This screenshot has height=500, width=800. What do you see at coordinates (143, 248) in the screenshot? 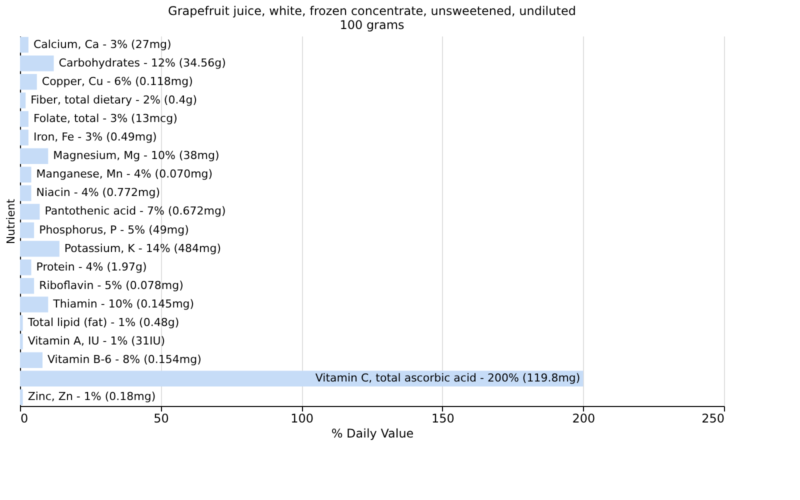
I see `y-tick-label: Potassium, K - 14% (484mg)` at bounding box center [143, 248].